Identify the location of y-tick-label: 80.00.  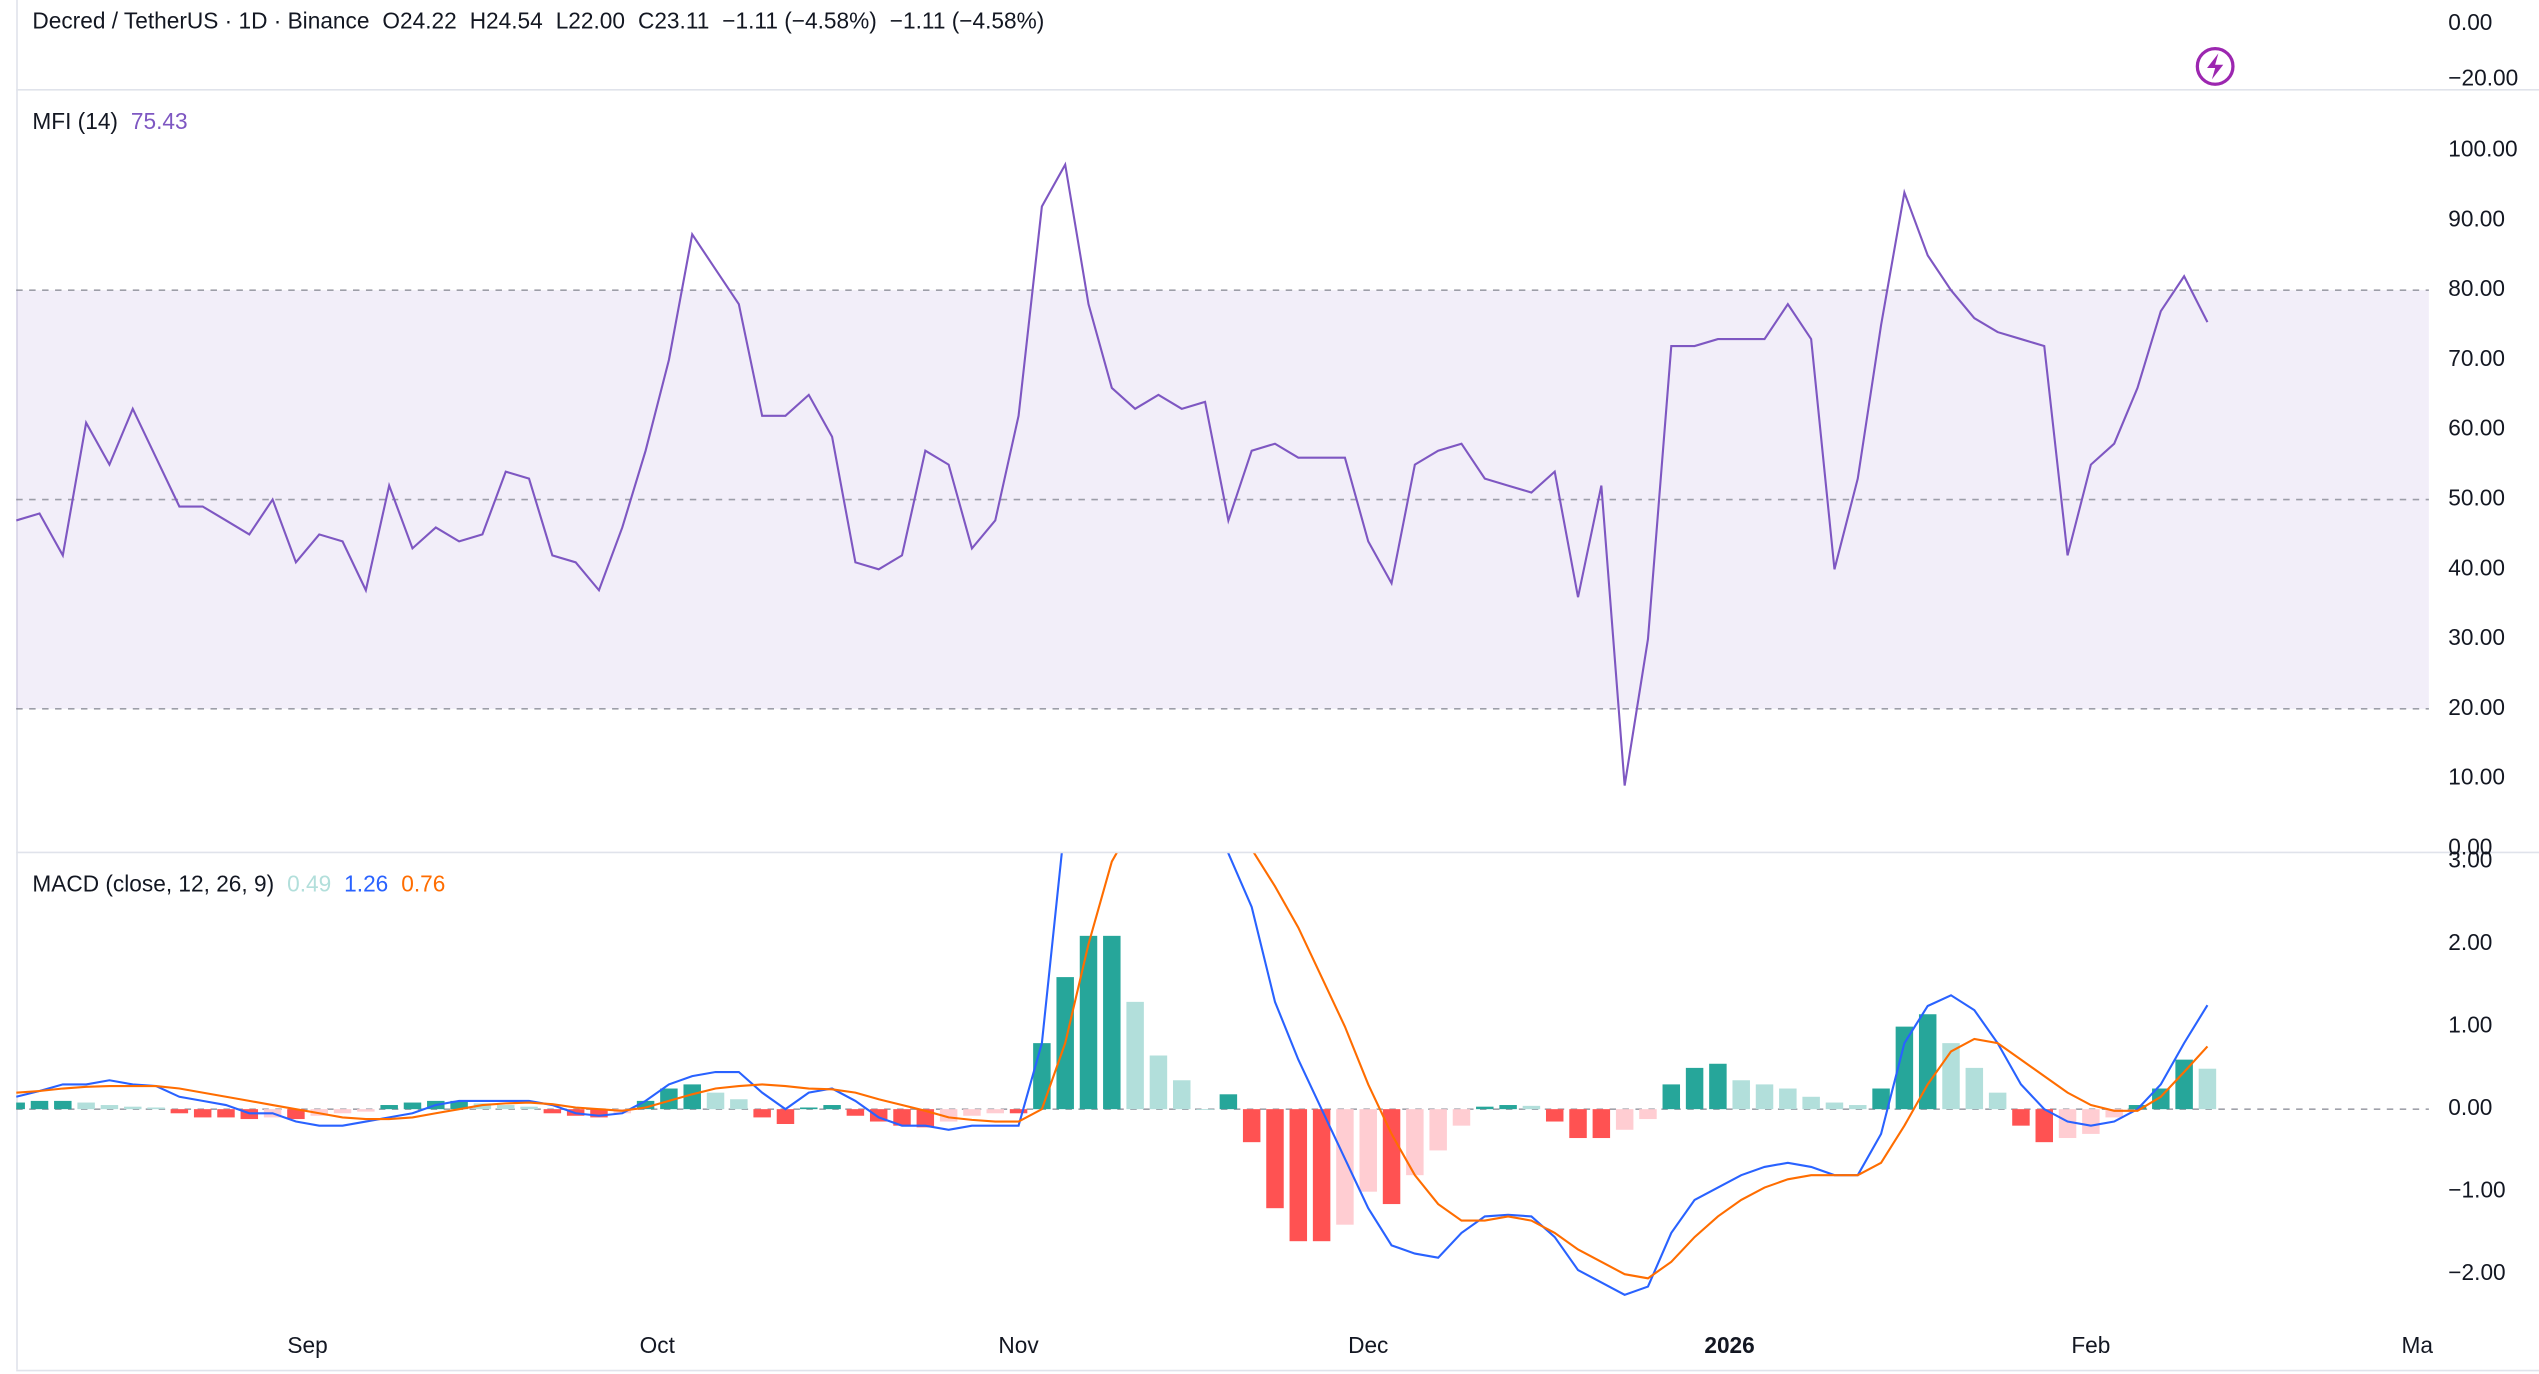
(2476, 288).